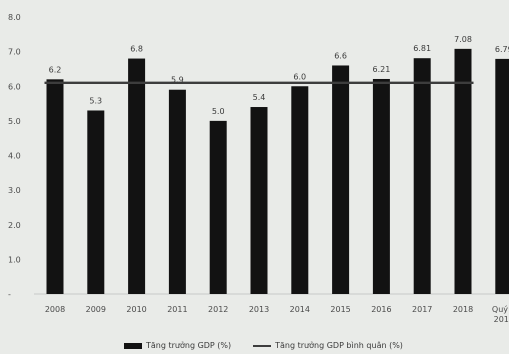  What do you see at coordinates (14, 52) in the screenshot?
I see `y-tick-label: 7.0` at bounding box center [14, 52].